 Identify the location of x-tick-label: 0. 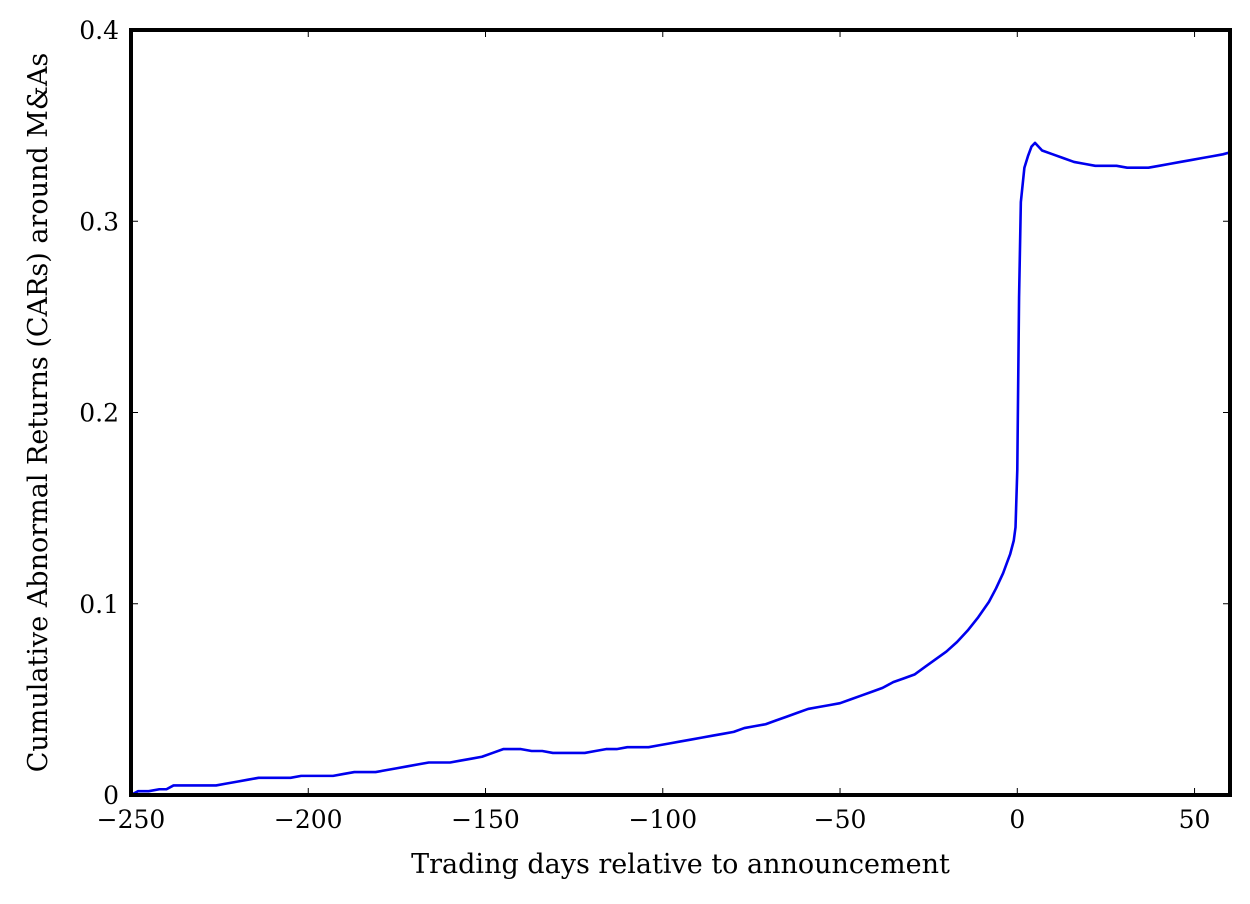
(1017, 819).